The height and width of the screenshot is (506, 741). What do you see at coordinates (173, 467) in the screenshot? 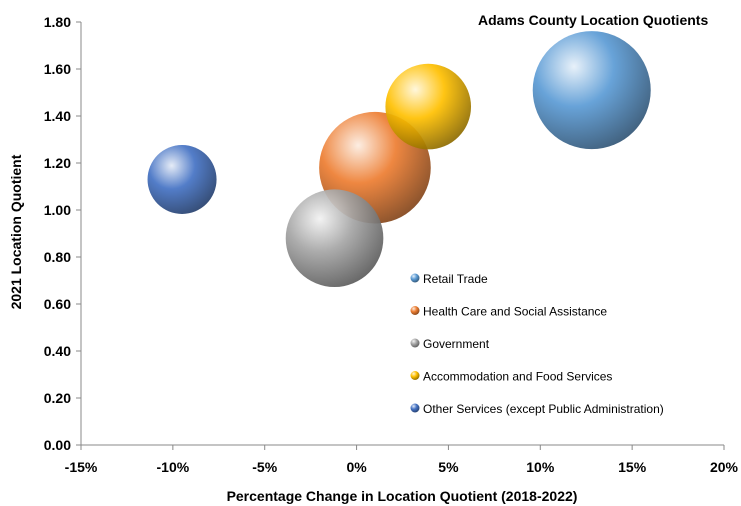
I see `x-tick-label: -10%` at bounding box center [173, 467].